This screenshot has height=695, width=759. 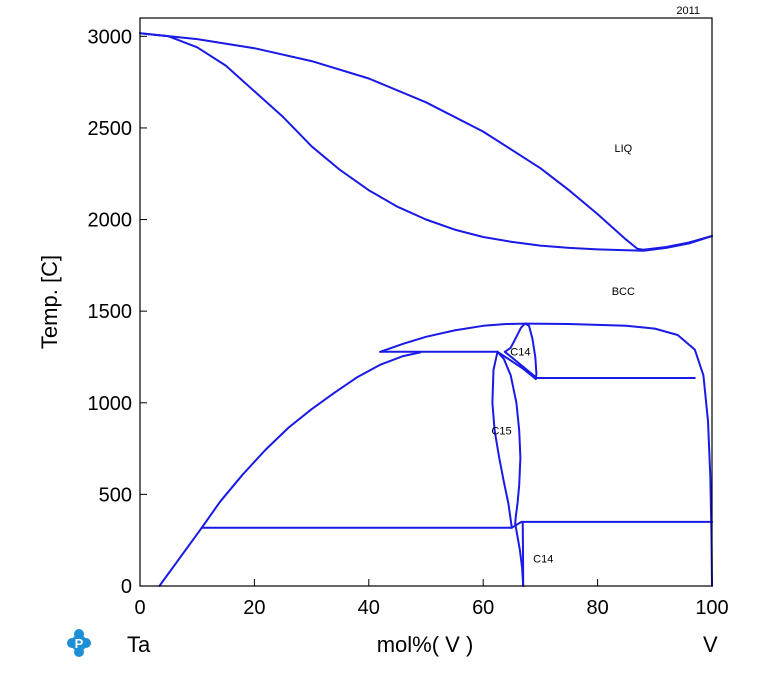 What do you see at coordinates (110, 404) in the screenshot?
I see `y-tick-label: 1000` at bounding box center [110, 404].